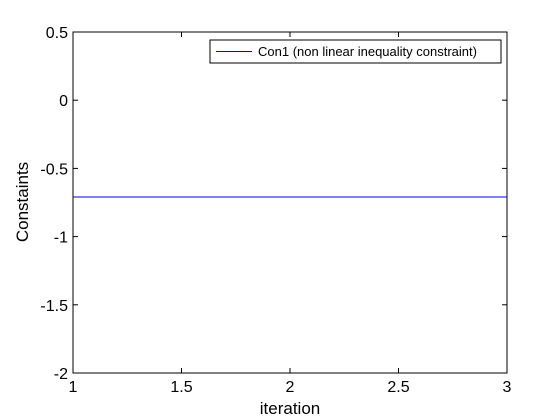  What do you see at coordinates (290, 408) in the screenshot?
I see `x-axis-label: iteration` at bounding box center [290, 408].